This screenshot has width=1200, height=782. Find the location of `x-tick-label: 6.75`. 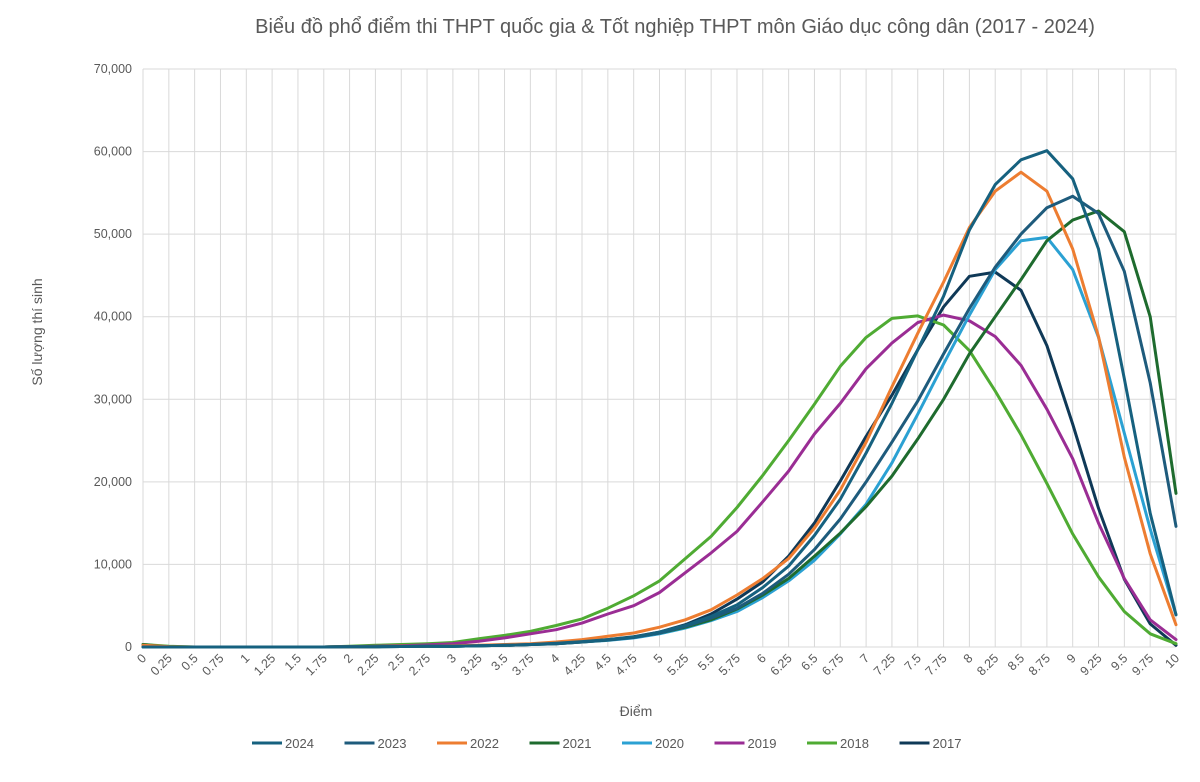

x-tick-label: 6.75 is located at coordinates (832, 664).